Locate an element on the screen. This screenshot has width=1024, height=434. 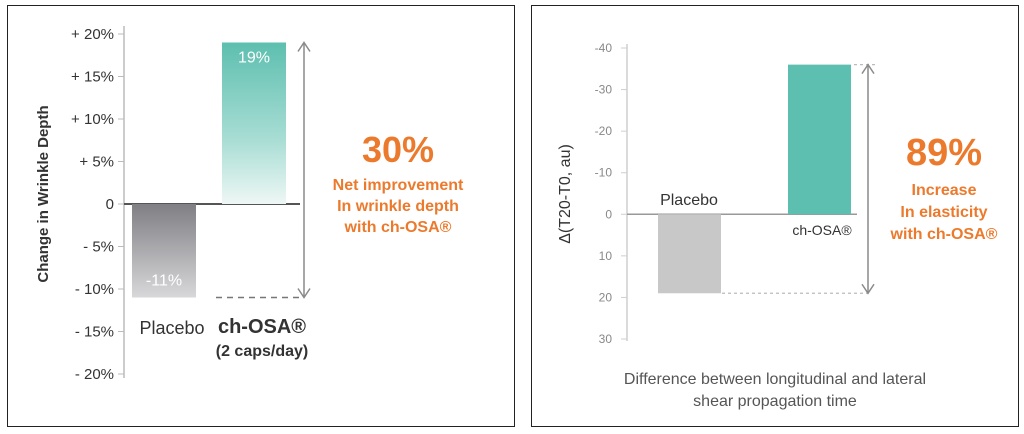
annotation-value: 30% is located at coordinates (398, 149).